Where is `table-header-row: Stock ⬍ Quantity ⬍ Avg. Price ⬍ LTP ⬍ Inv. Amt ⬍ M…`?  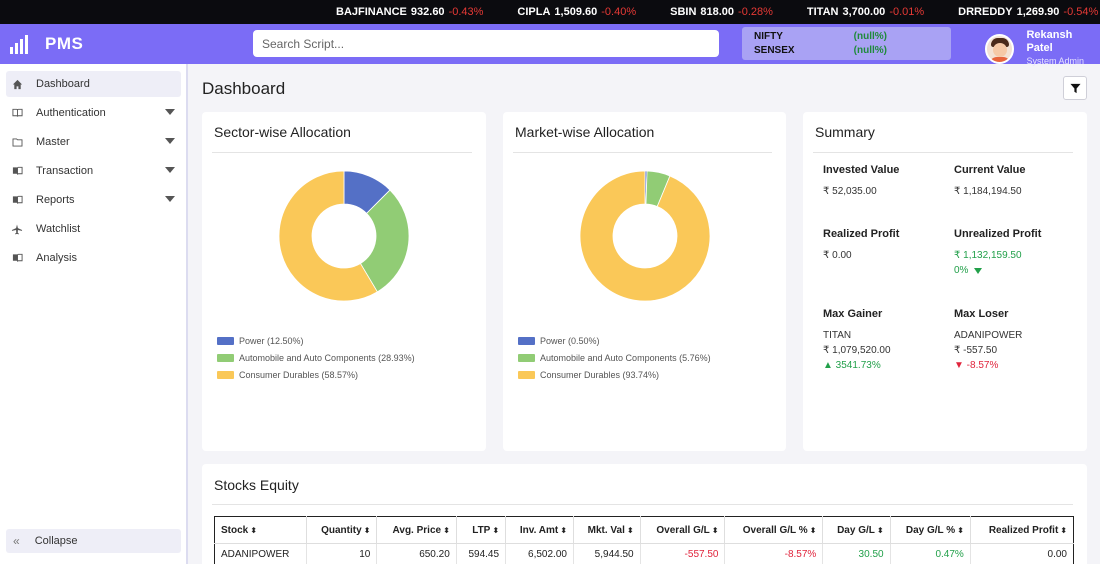 table-header-row: Stock ⬍ Quantity ⬍ Avg. Price ⬍ LTP ⬍ Inv. Amt ⬍ M… is located at coordinates (644, 530).